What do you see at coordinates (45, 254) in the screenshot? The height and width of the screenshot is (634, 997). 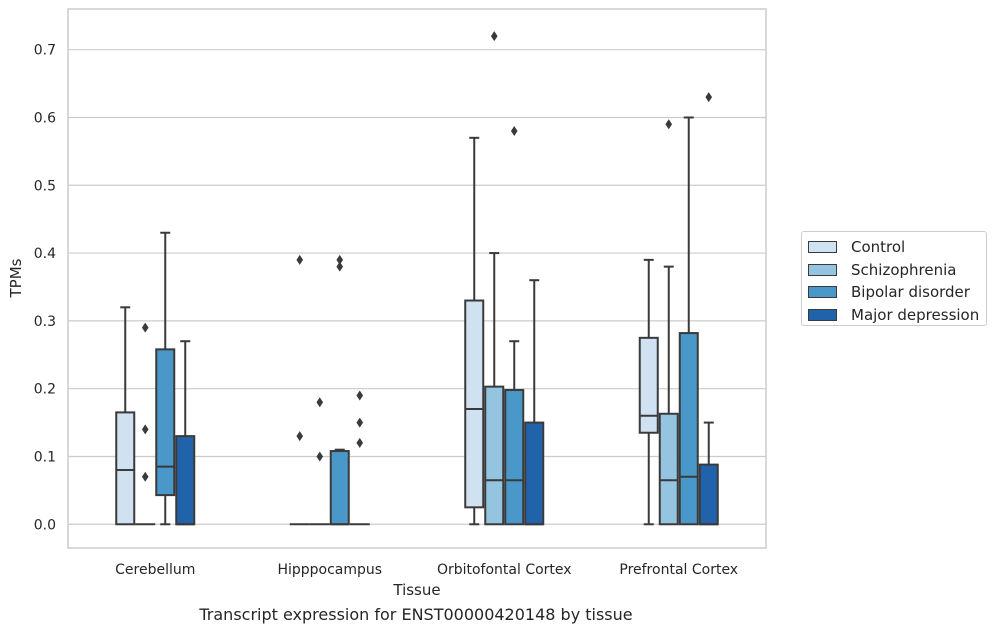 I see `y-tick-label: 0.4` at bounding box center [45, 254].